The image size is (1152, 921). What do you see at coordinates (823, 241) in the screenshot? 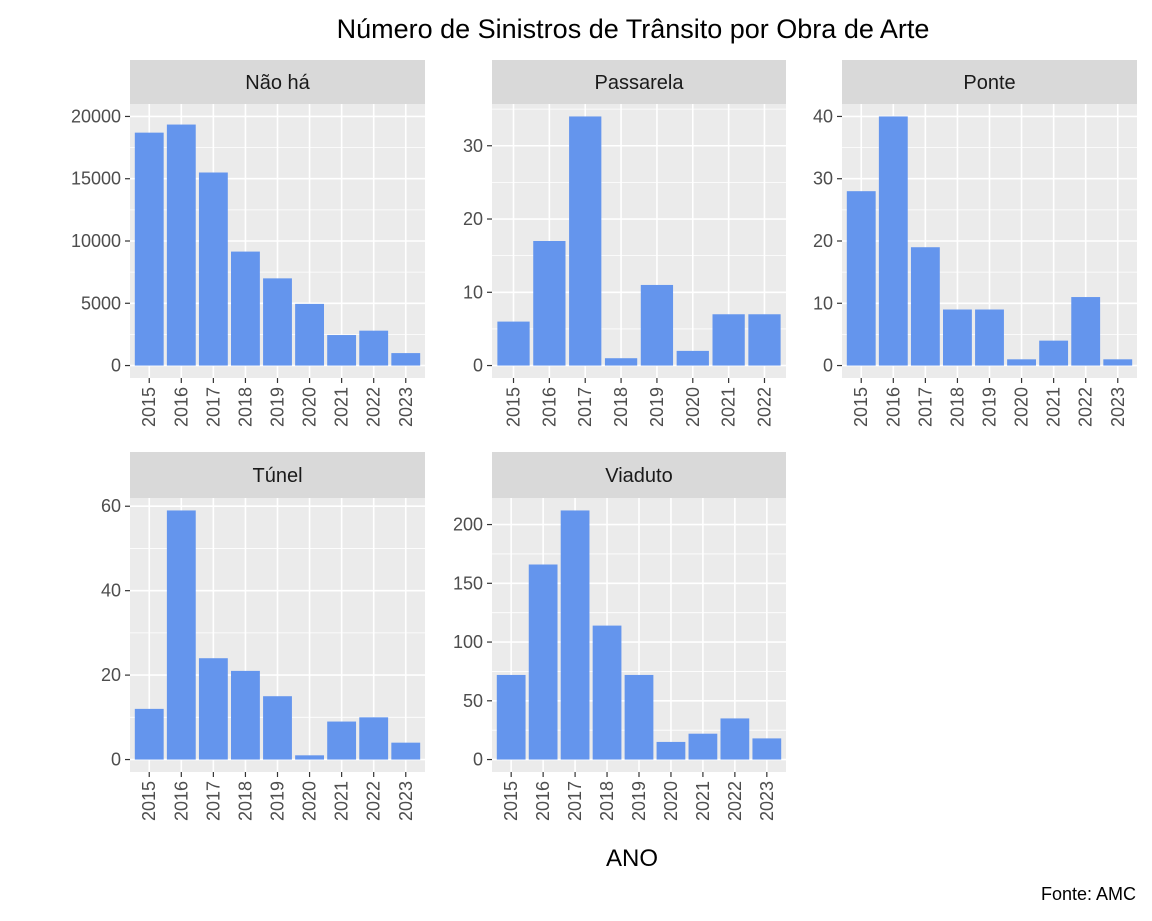
I see `y-tick-label: 20` at bounding box center [823, 241].